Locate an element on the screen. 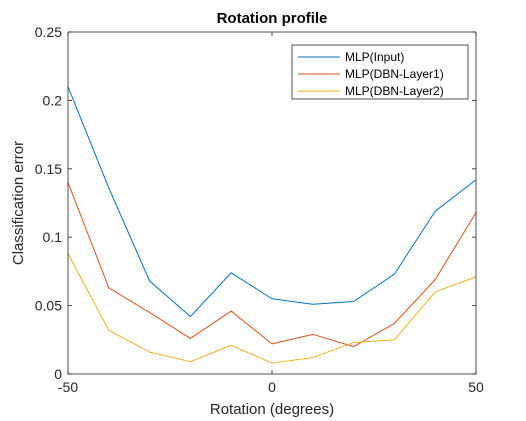  y-tick-label: 0.25 is located at coordinates (48, 32).